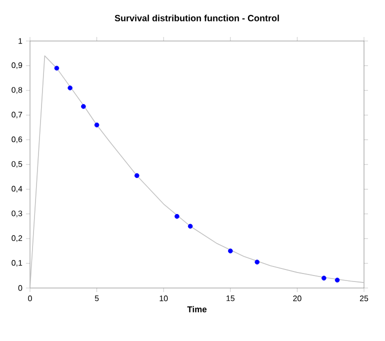 The image size is (385, 341). Describe the element at coordinates (17, 115) in the screenshot. I see `y-tick-label: 0,7` at that location.